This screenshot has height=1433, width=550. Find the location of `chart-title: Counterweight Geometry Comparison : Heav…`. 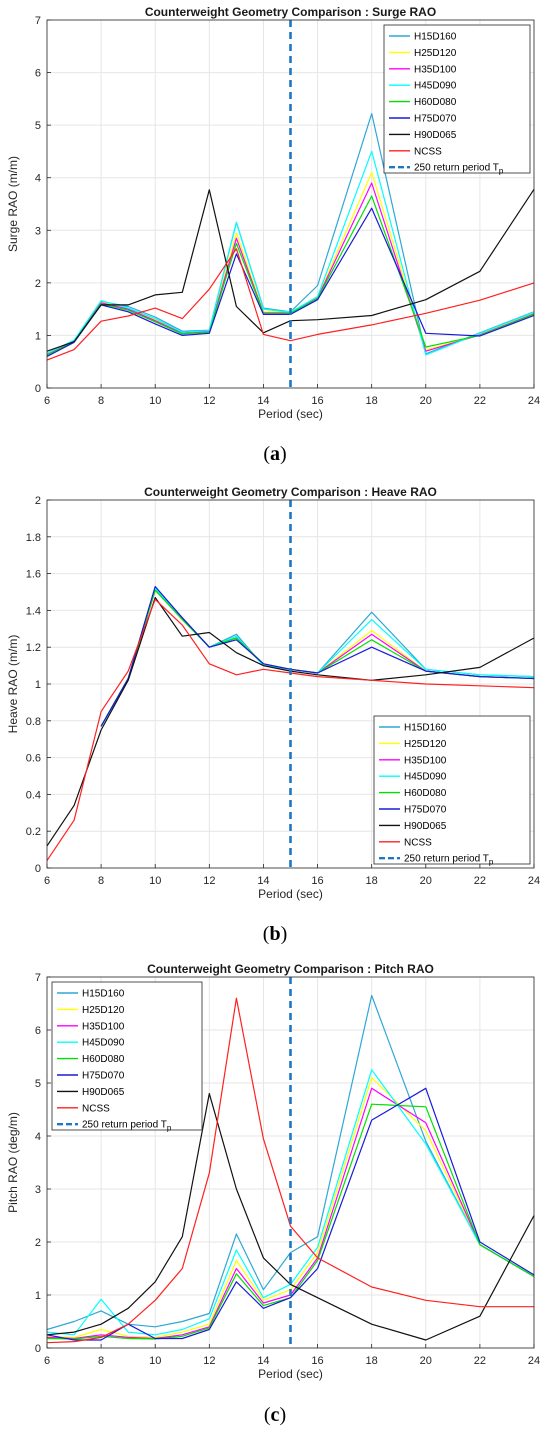

chart-title: Counterweight Geometry Comparison : Heav… is located at coordinates (290, 492).